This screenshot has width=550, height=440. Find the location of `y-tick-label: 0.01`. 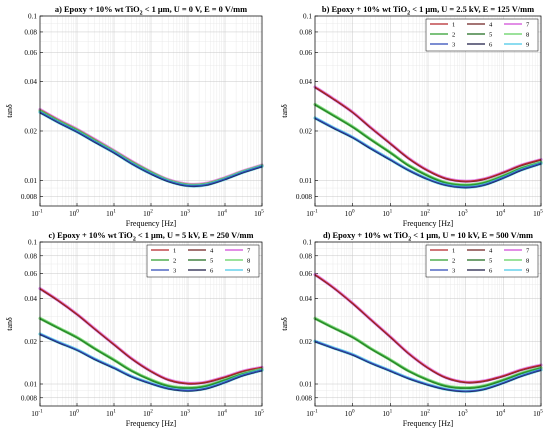

y-tick-label: 0.01 is located at coordinates (30, 385).